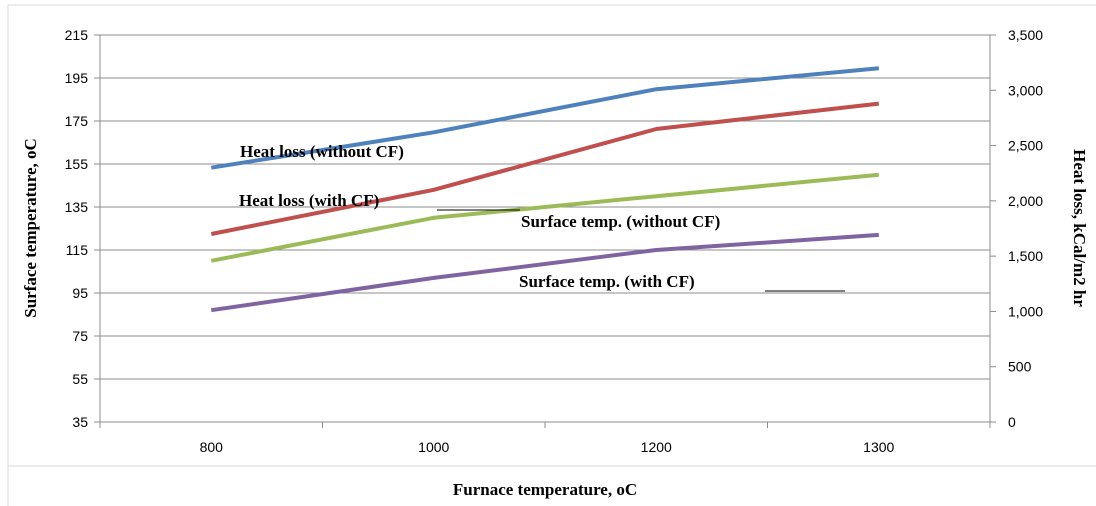 The height and width of the screenshot is (506, 1096). Describe the element at coordinates (620, 221) in the screenshot. I see `series-label-surface-temp-without-cf: Surface temp. (without CF)` at that location.